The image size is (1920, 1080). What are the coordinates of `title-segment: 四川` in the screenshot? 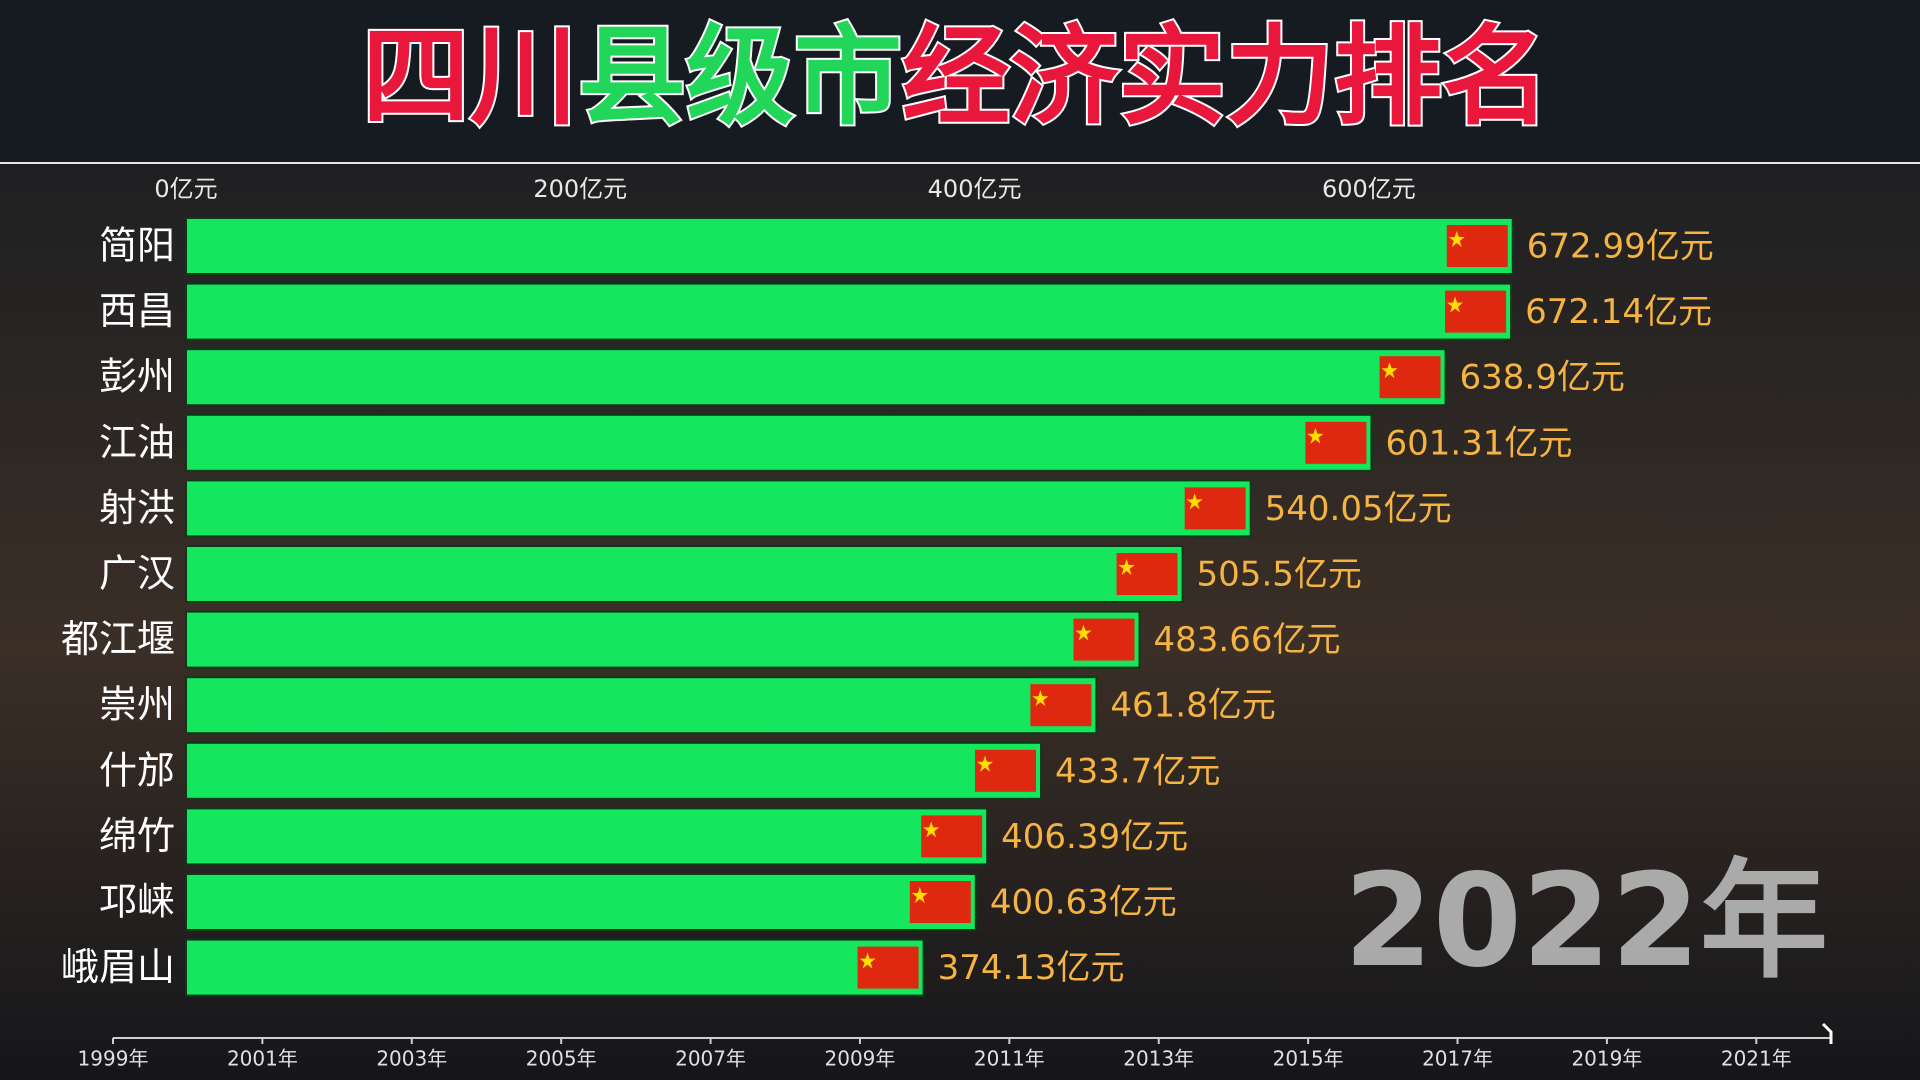 It's located at (470, 77).